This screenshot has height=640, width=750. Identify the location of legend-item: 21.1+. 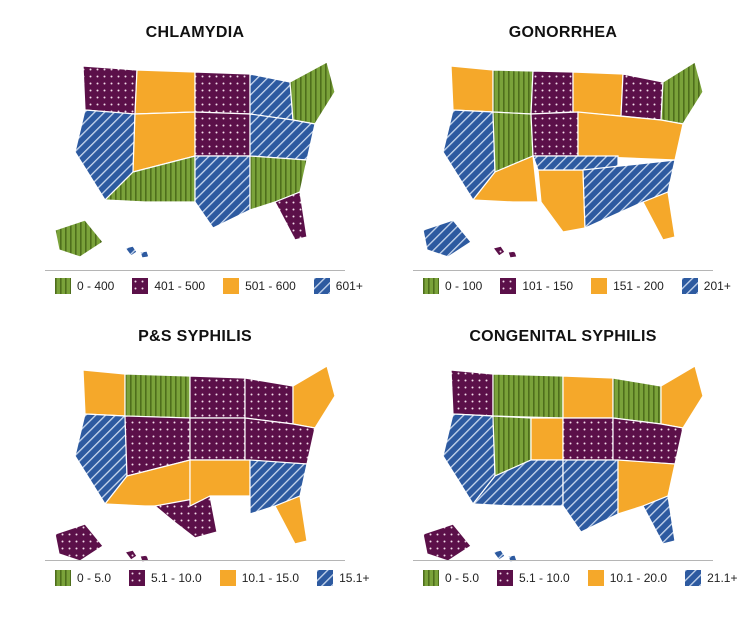
(711, 578).